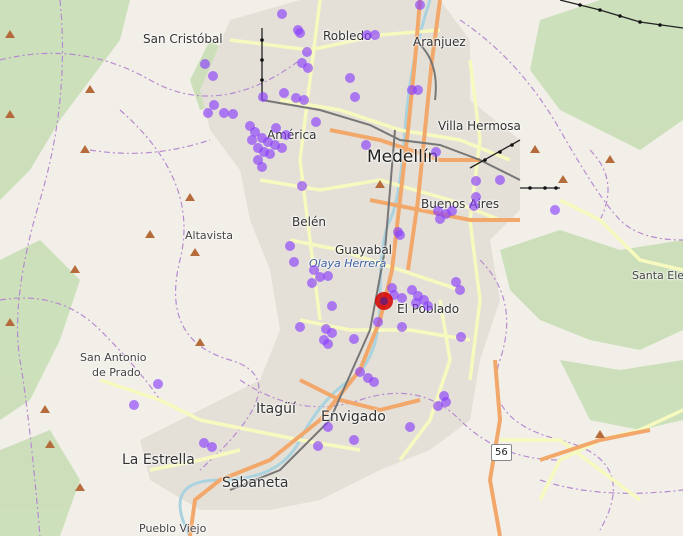 This screenshot has height=536, width=683. Describe the element at coordinates (116, 372) in the screenshot. I see `label-de-prado: de Prado` at that location.